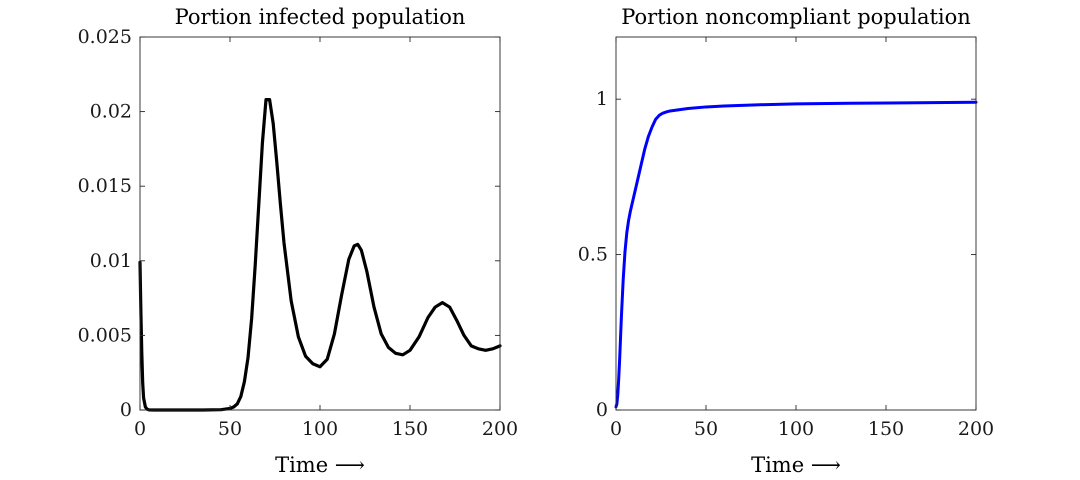 The width and height of the screenshot is (1080, 480). What do you see at coordinates (111, 112) in the screenshot?
I see `infected-y-tick-label-4: 0.02` at bounding box center [111, 112].